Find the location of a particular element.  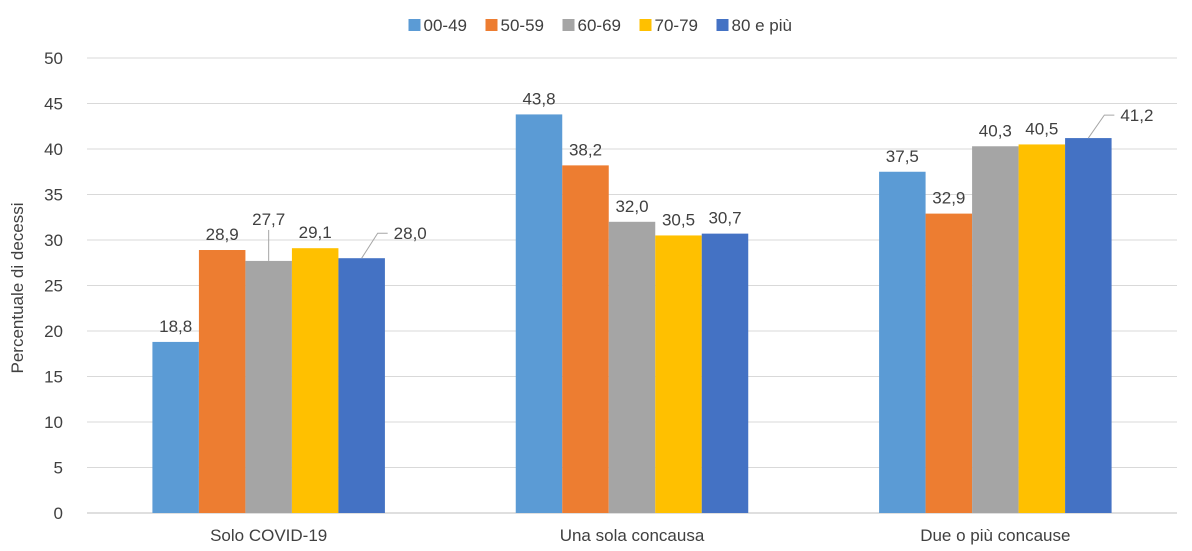

y-axis-label: Percentuale di decessi is located at coordinates (17, 287).